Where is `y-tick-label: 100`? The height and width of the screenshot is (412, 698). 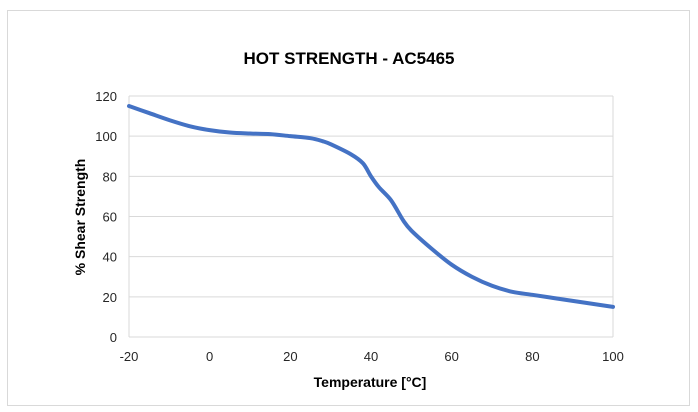 y-tick-label: 100 is located at coordinates (106, 136).